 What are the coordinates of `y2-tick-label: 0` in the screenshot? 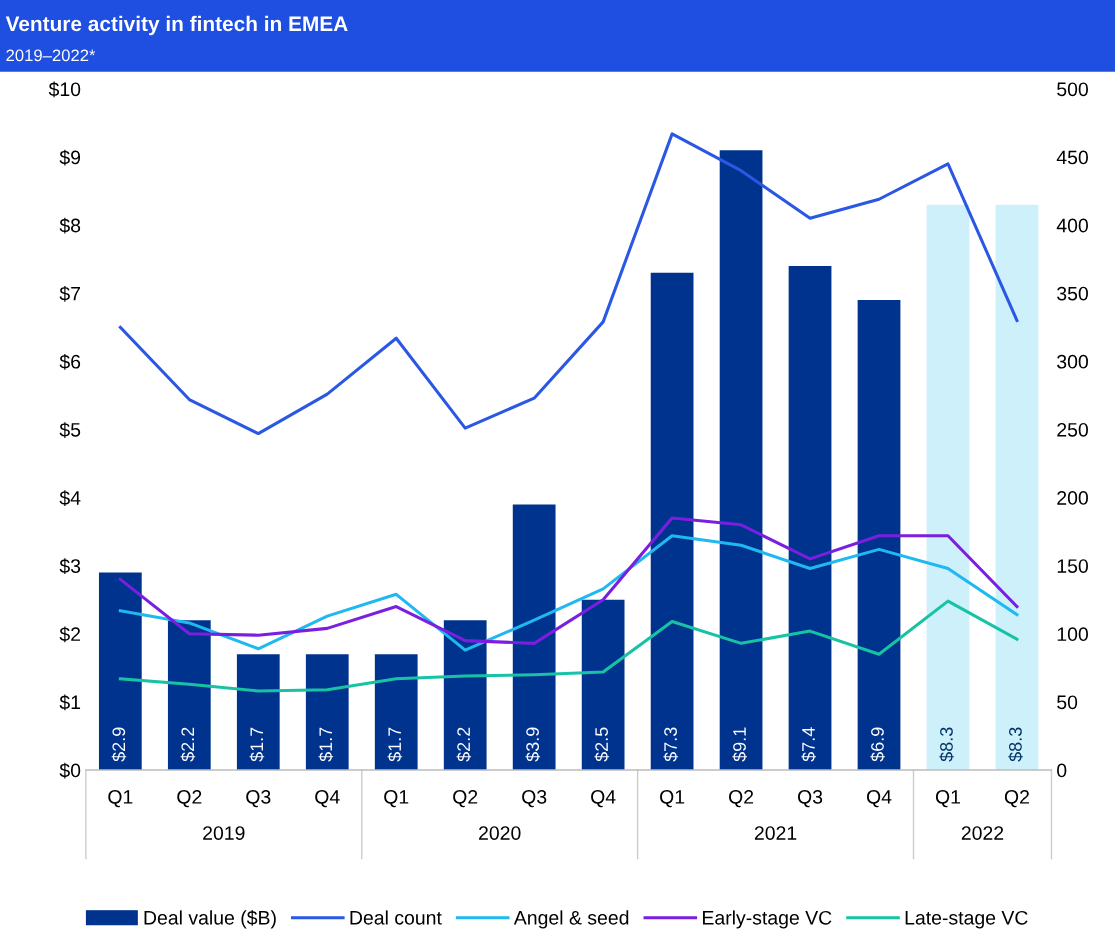 It's located at (1062, 770).